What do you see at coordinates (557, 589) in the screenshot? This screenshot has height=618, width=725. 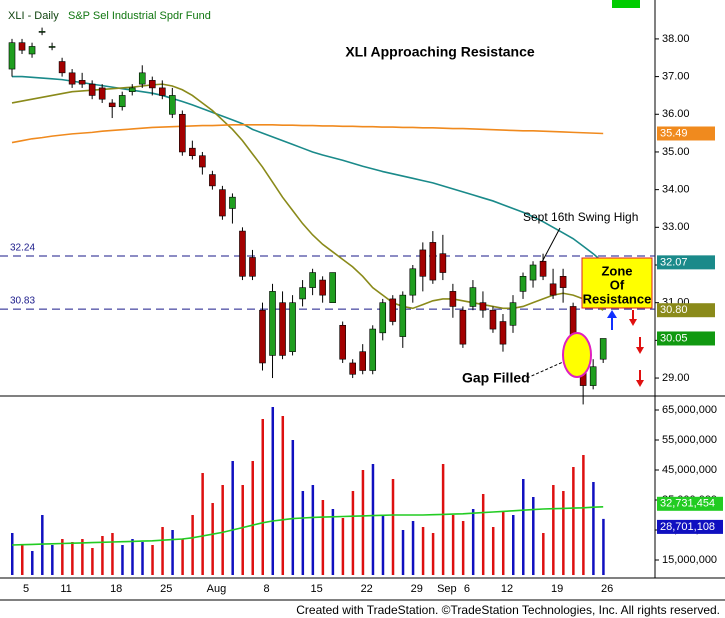 I see `x-tick-label: 19` at bounding box center [557, 589].